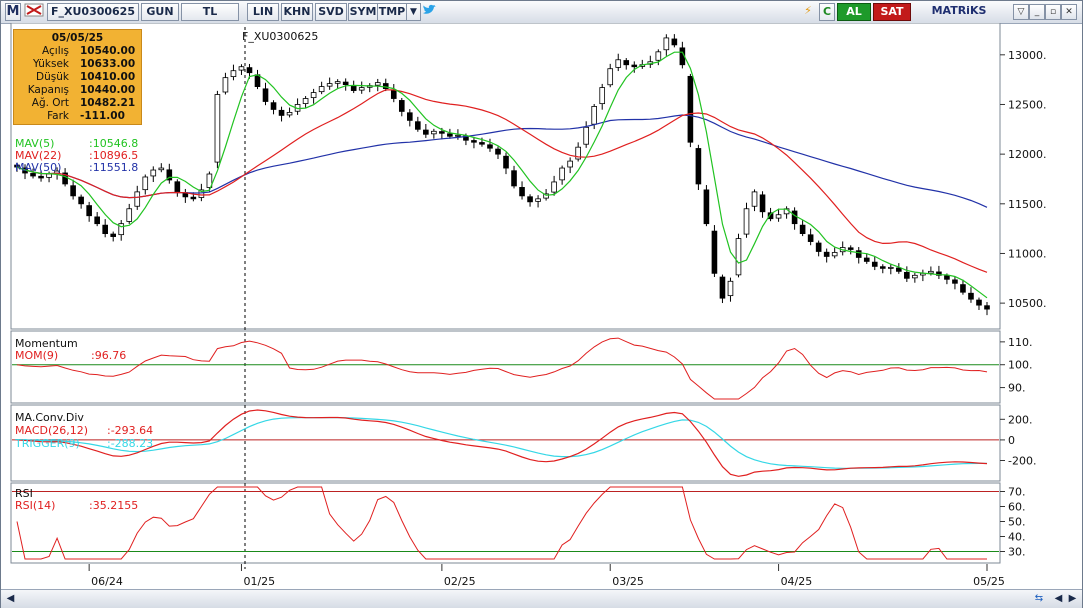 This screenshot has width=1083, height=608. Describe the element at coordinates (1021, 12) in the screenshot. I see `settings-dropdown-icon: ▽` at that location.